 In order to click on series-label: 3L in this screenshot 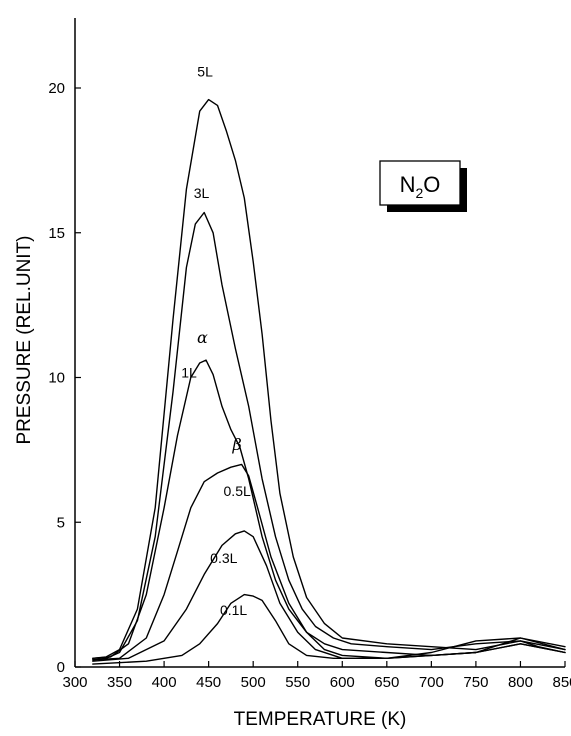, I will do `click(202, 193)`.